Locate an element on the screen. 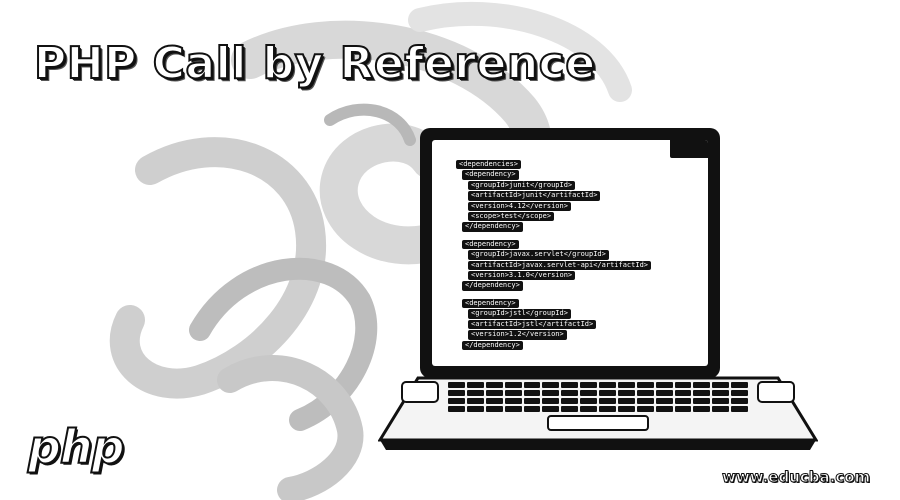 This screenshot has width=900, height=500. screen-notch is located at coordinates (689, 149).